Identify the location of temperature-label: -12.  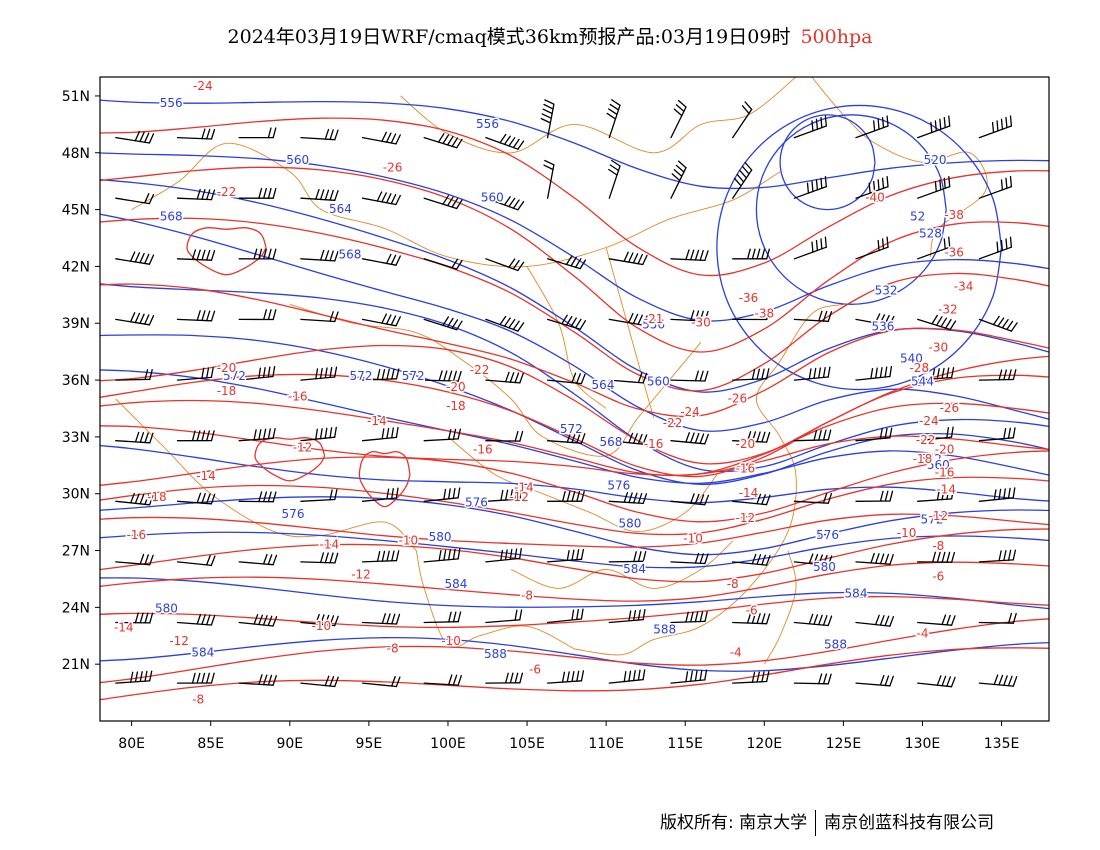
(361, 575).